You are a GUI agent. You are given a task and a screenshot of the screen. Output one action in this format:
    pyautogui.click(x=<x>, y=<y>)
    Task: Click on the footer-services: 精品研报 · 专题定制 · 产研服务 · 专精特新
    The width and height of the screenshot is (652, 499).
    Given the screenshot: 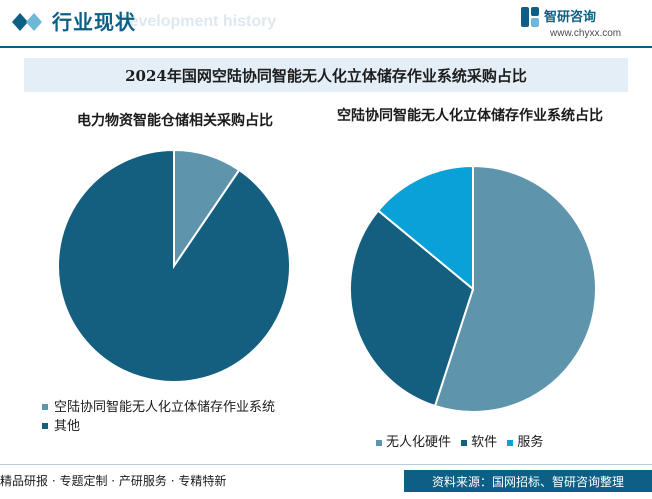 What is the action you would take?
    pyautogui.click(x=113, y=480)
    